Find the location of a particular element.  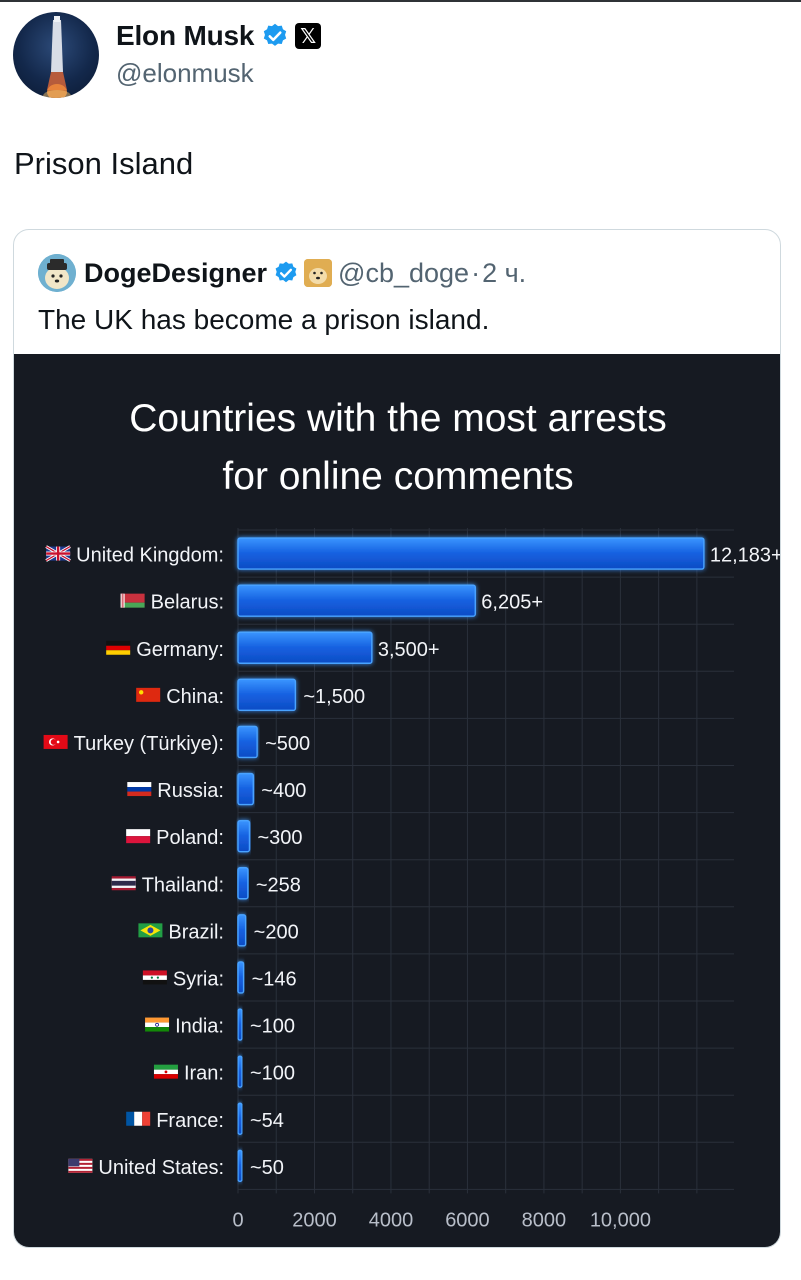

category-label: France: is located at coordinates (190, 1121).